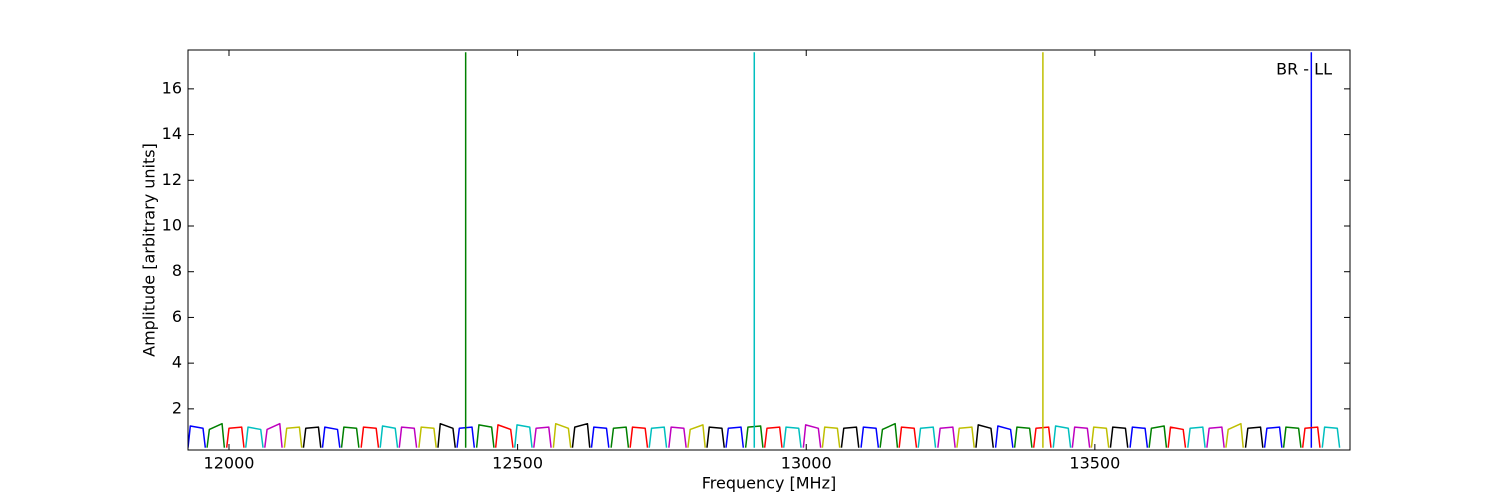 Image resolution: width=1500 pixels, height=500 pixels. What do you see at coordinates (177, 407) in the screenshot?
I see `y-tick-label: 2` at bounding box center [177, 407].